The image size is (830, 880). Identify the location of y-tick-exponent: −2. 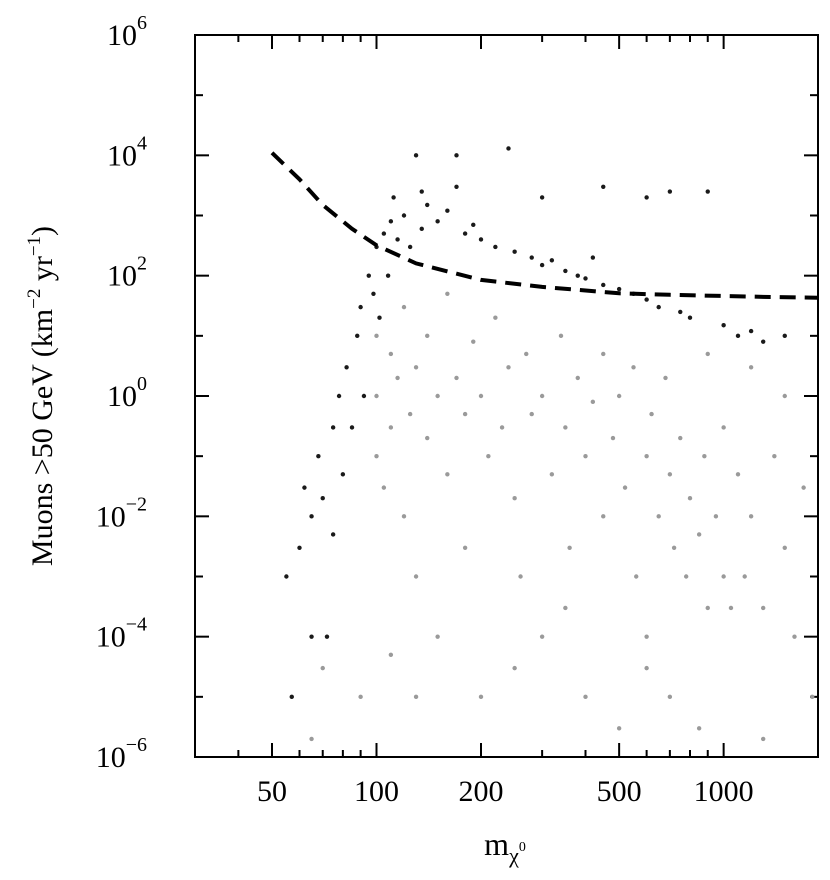
(136, 504).